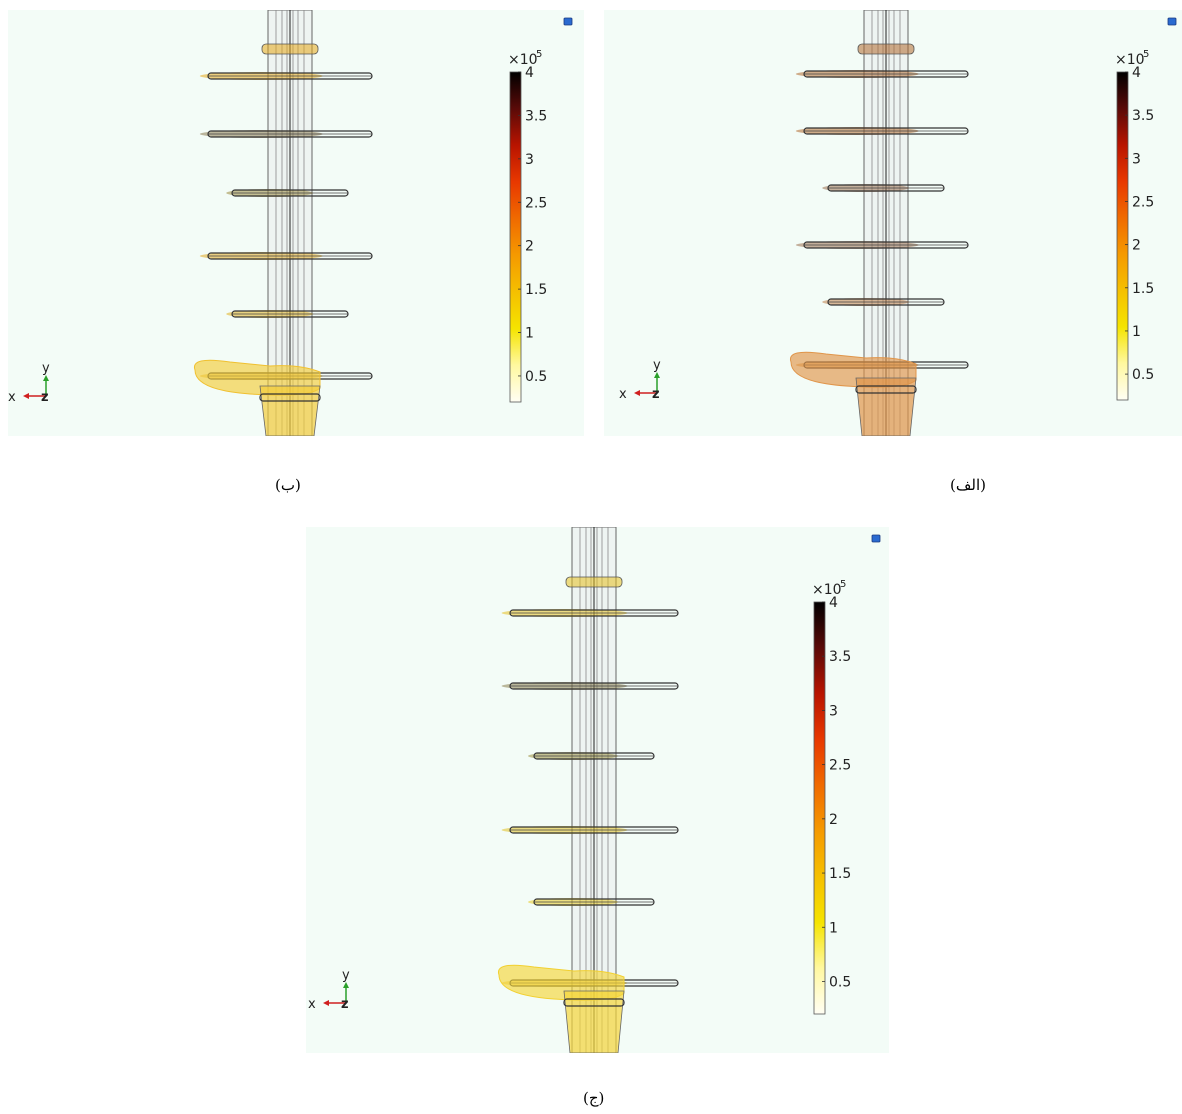 This screenshot has height=1114, width=1182. Describe the element at coordinates (968, 485) in the screenshot. I see `caption-alef: (الف)` at that location.